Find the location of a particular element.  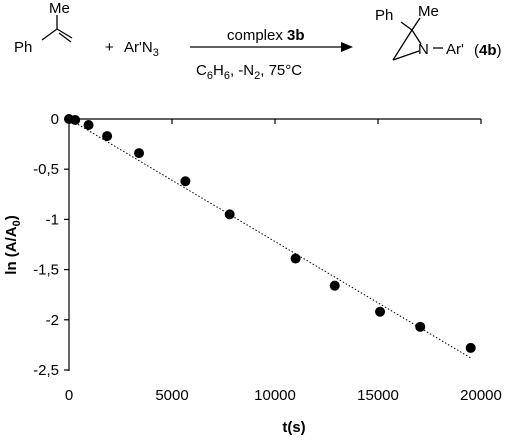

y-axis-title: ln (A/A0) is located at coordinates (13, 244).